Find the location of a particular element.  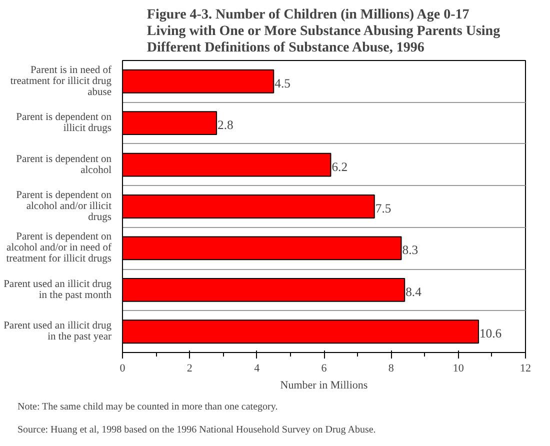

data-label: 2.8 is located at coordinates (226, 125).